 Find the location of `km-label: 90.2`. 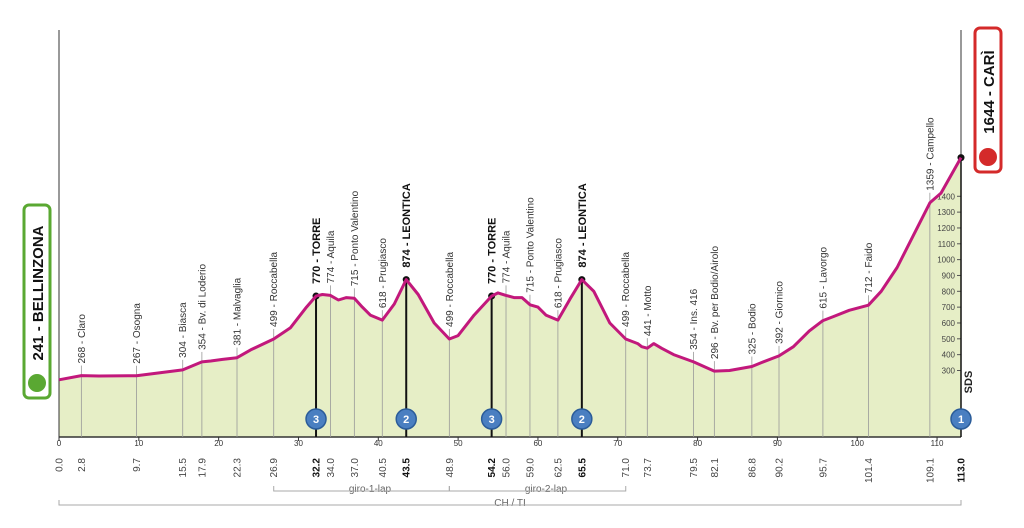

km-label: 90.2 is located at coordinates (780, 468).